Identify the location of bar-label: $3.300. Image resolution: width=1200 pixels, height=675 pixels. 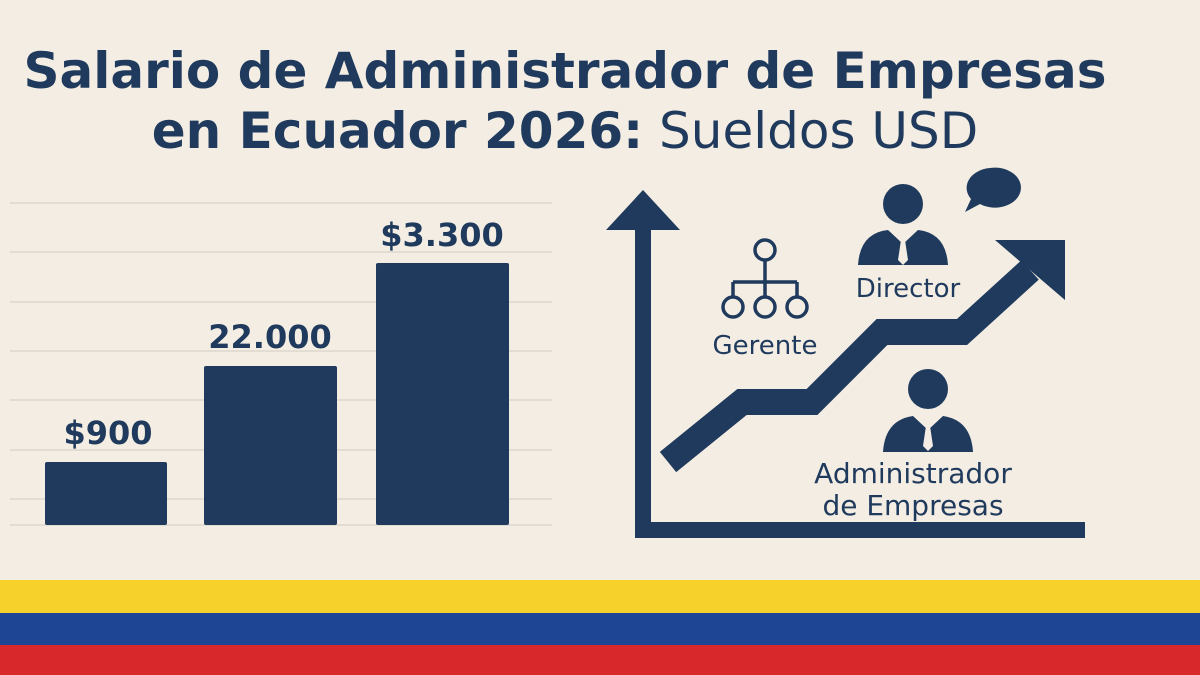
(441, 235).